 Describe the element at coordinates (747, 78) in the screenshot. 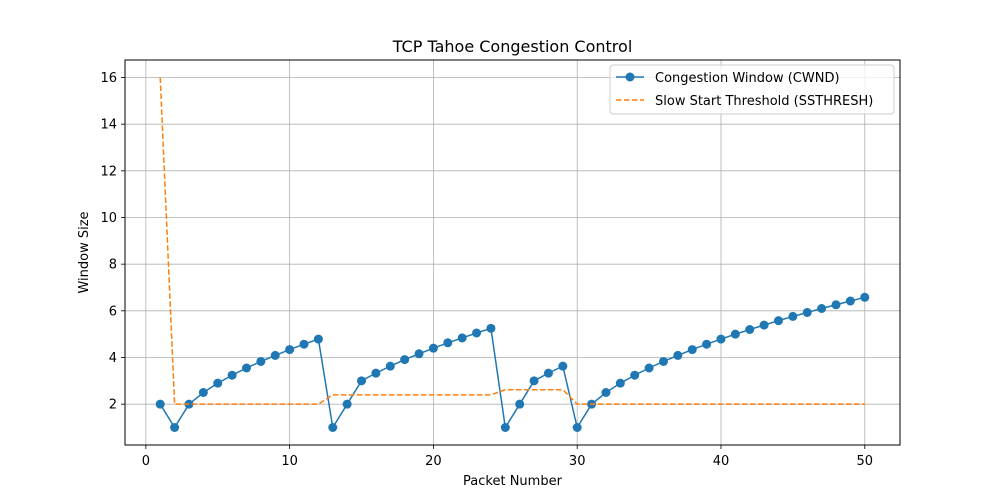

I see `legend-label-cwnd: Congestion Window (CWND)` at that location.